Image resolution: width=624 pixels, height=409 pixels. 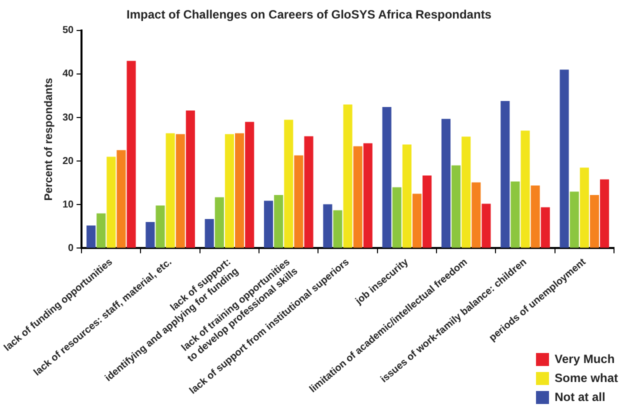 What do you see at coordinates (48, 139) in the screenshot?
I see `y-axis-title: Percent of respondants` at bounding box center [48, 139].